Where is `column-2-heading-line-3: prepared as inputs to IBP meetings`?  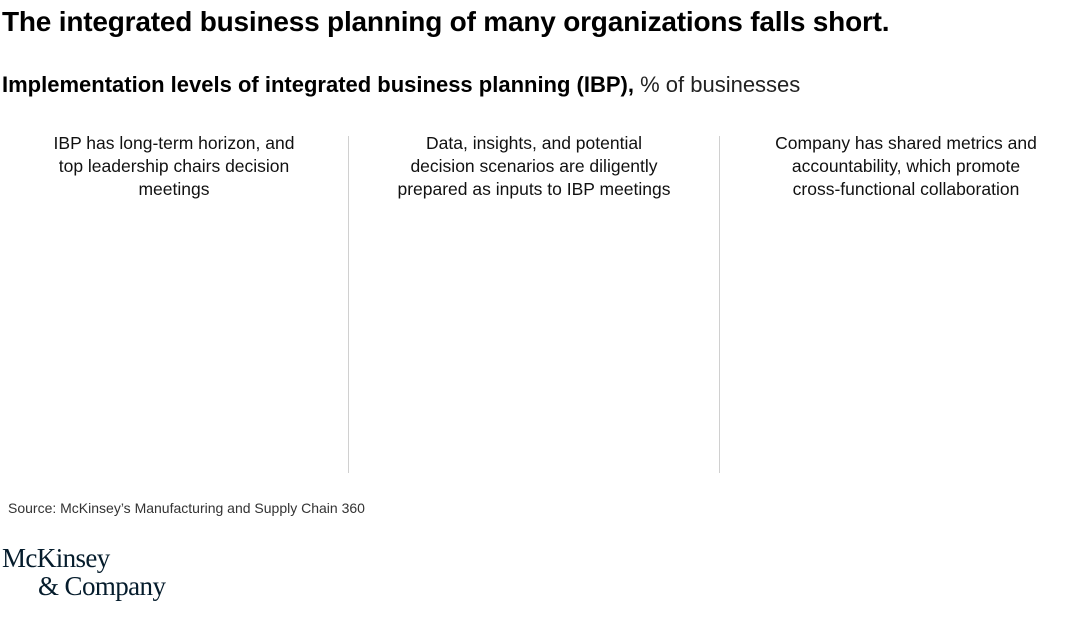
column-2-heading-line-3: prepared as inputs to IBP meetings is located at coordinates (534, 189).